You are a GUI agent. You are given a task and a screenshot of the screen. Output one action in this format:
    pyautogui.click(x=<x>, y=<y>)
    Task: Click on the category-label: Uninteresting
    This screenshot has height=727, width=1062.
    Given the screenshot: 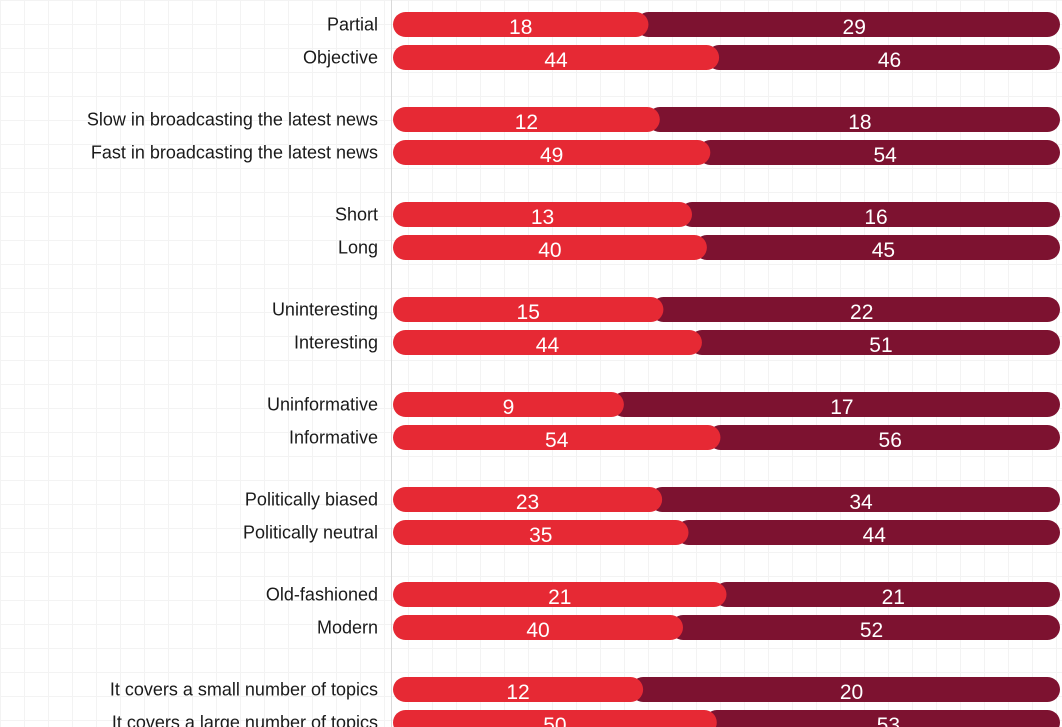 What is the action you would take?
    pyautogui.click(x=325, y=310)
    